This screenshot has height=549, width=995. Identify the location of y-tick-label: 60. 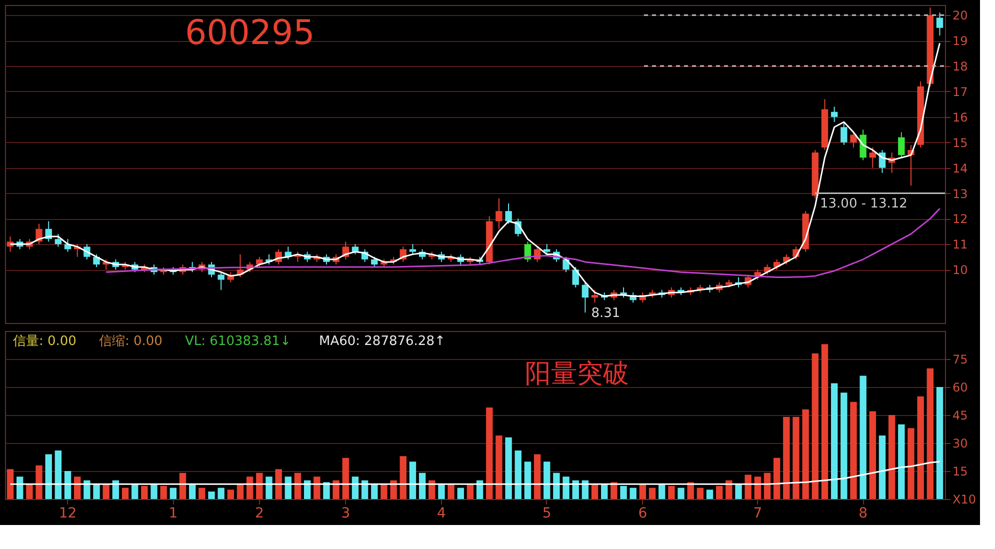
(960, 387).